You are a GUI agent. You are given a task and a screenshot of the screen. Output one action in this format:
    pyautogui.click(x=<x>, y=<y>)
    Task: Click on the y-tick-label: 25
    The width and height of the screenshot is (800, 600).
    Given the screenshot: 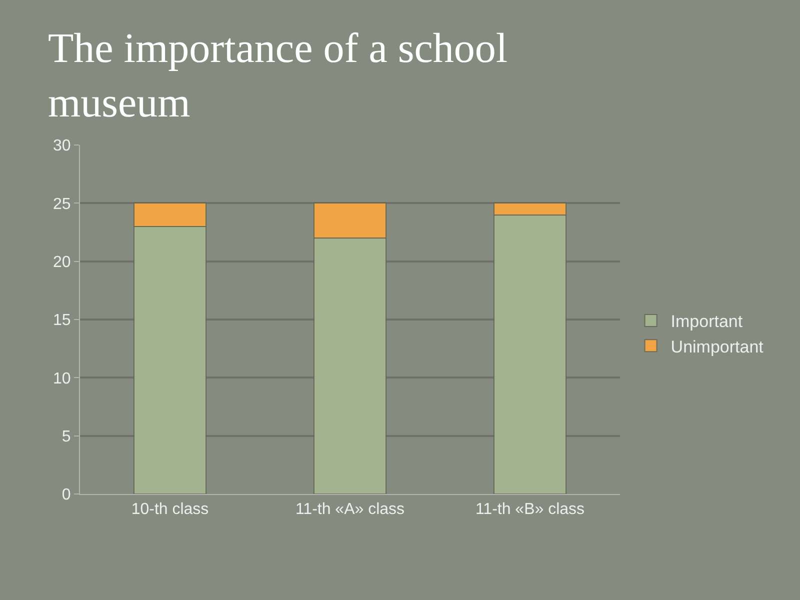 What is the action you would take?
    pyautogui.click(x=62, y=204)
    